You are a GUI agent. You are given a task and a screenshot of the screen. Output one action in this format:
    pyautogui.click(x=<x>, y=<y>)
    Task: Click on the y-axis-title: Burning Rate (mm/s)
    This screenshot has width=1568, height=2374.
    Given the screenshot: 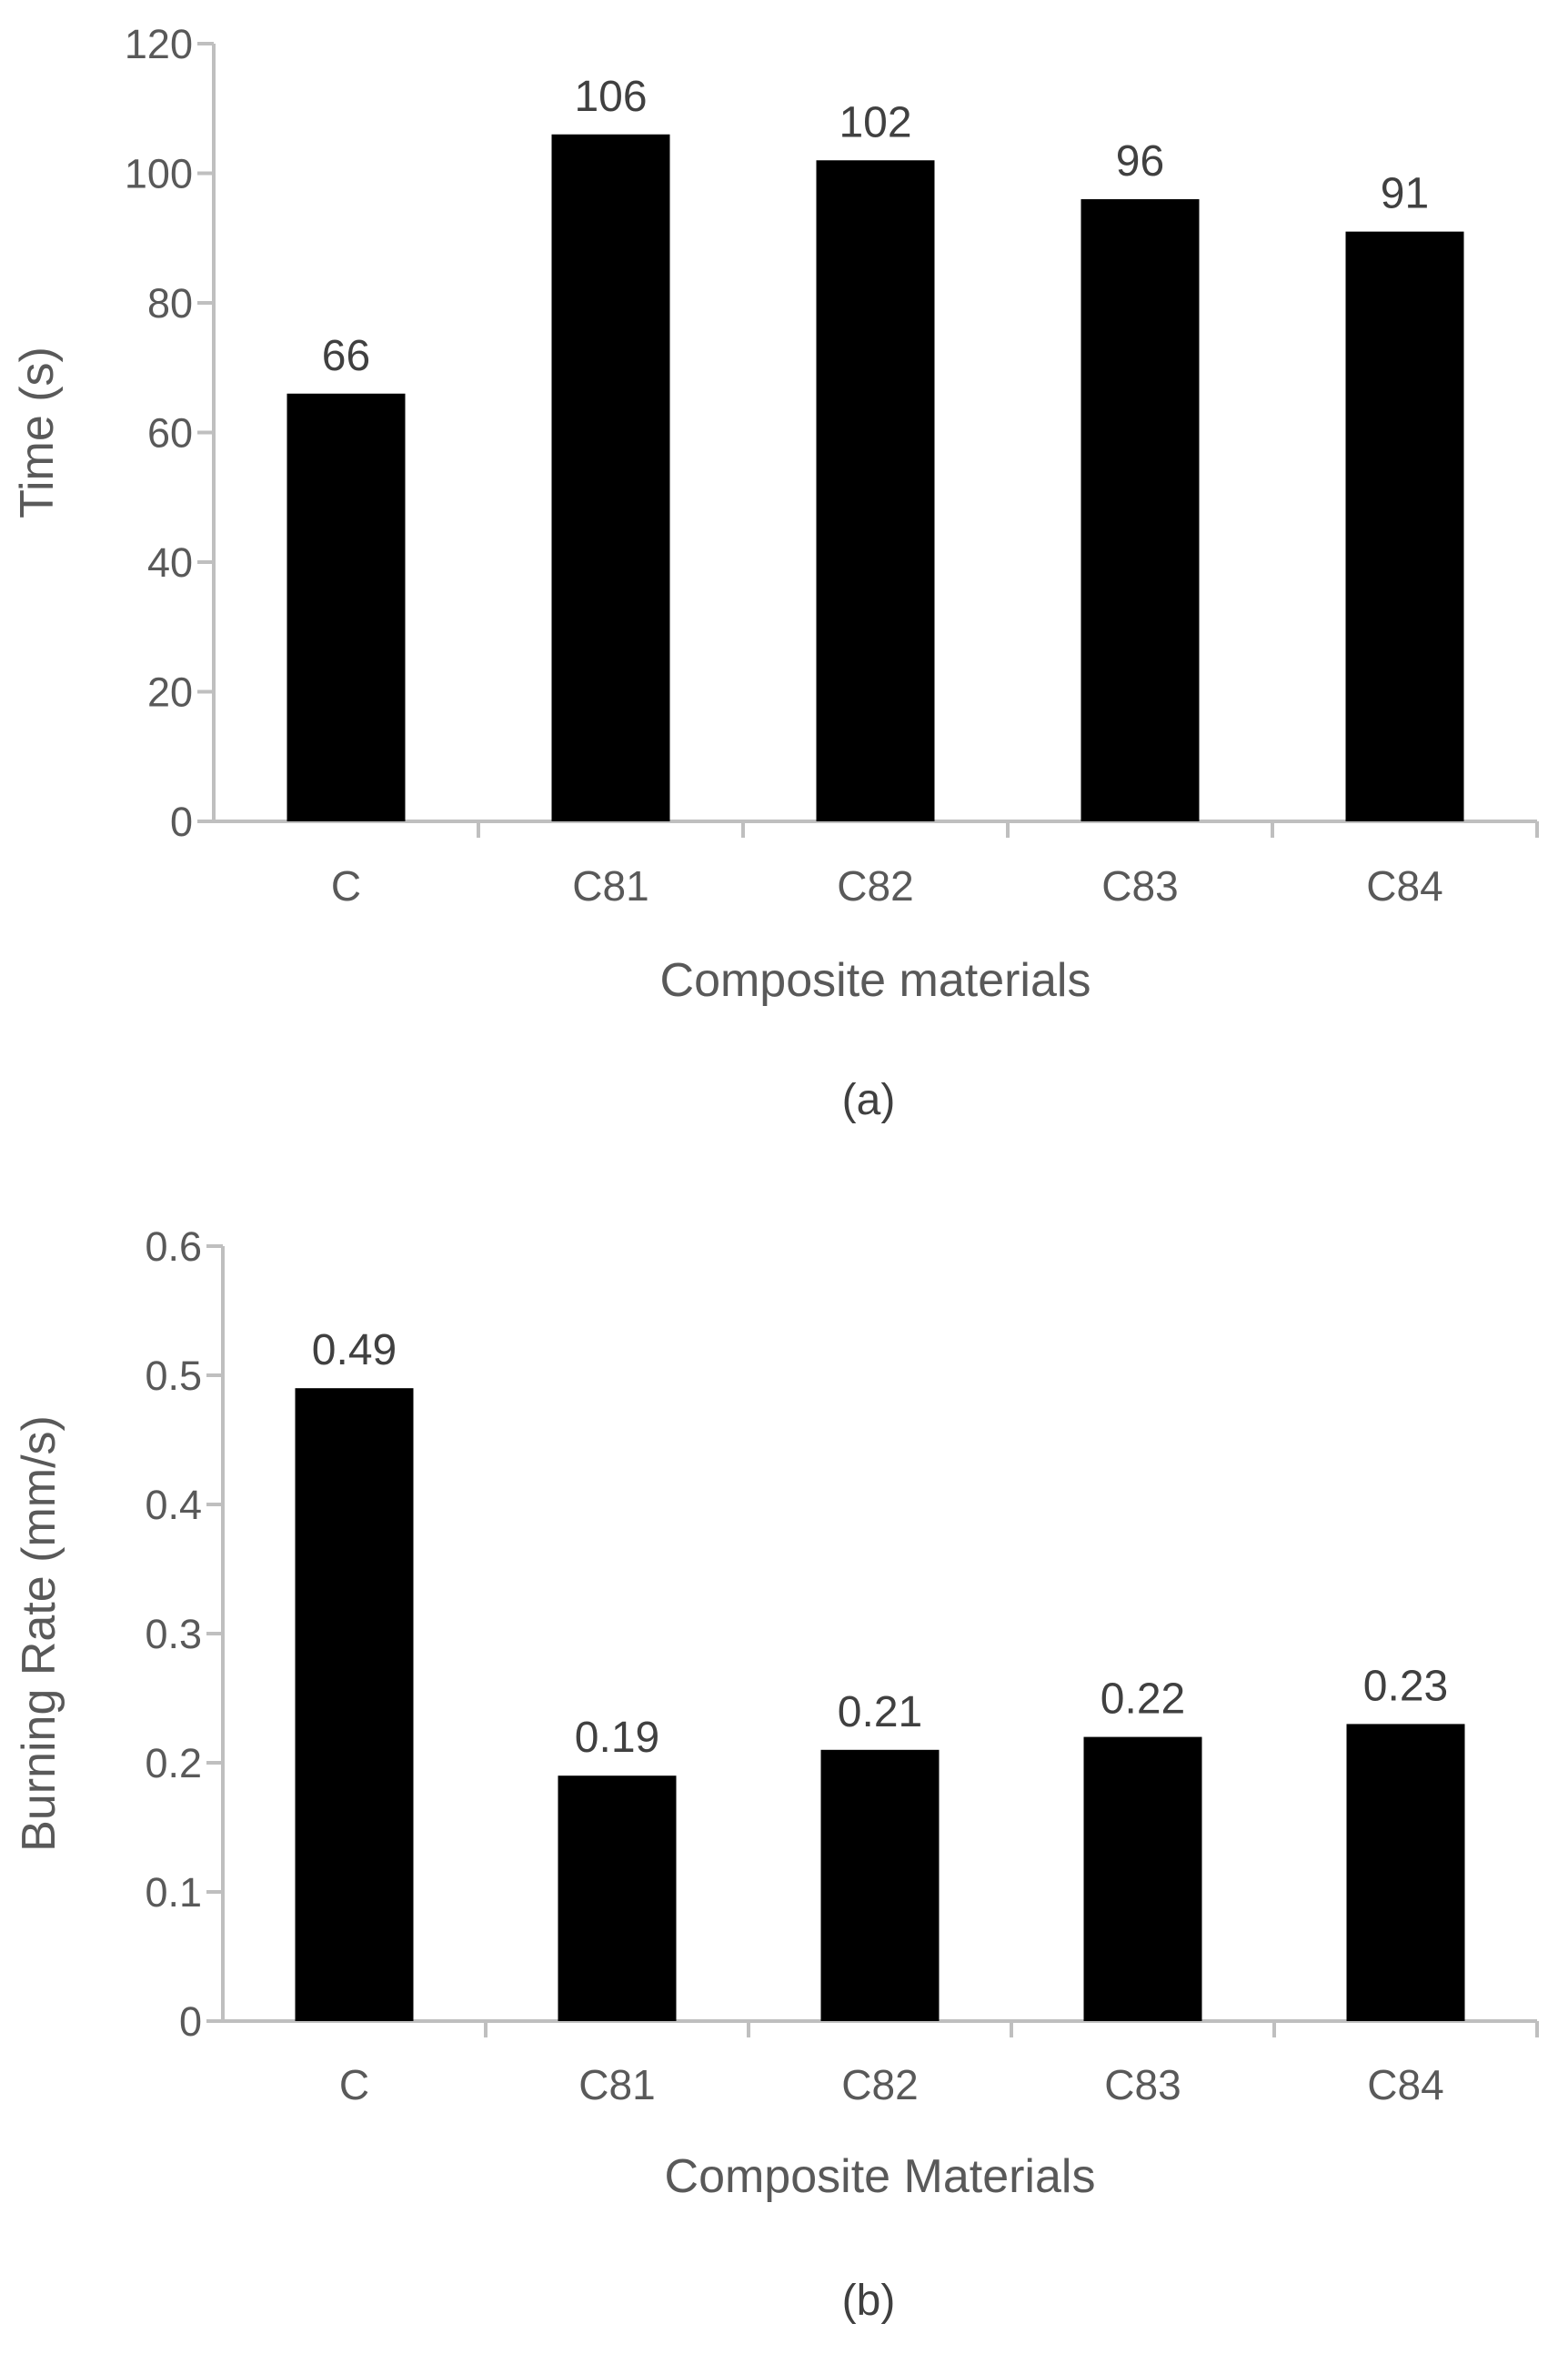 What is the action you would take?
    pyautogui.click(x=39, y=1634)
    